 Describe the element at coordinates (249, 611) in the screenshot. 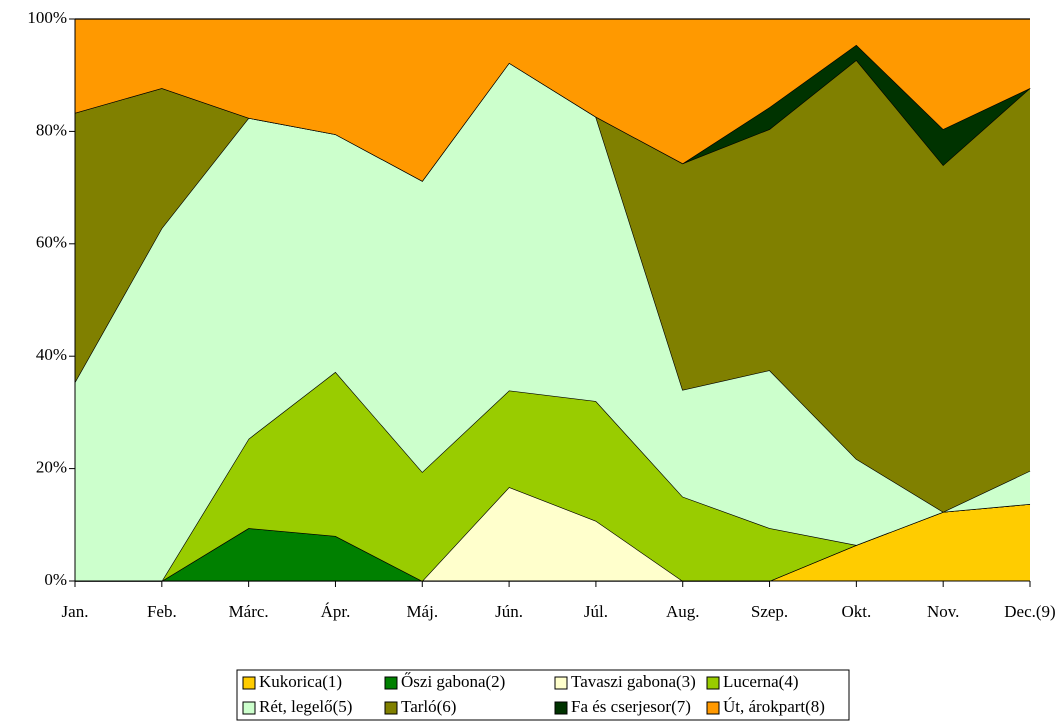

I see `x-tick-label: Márc.` at that location.